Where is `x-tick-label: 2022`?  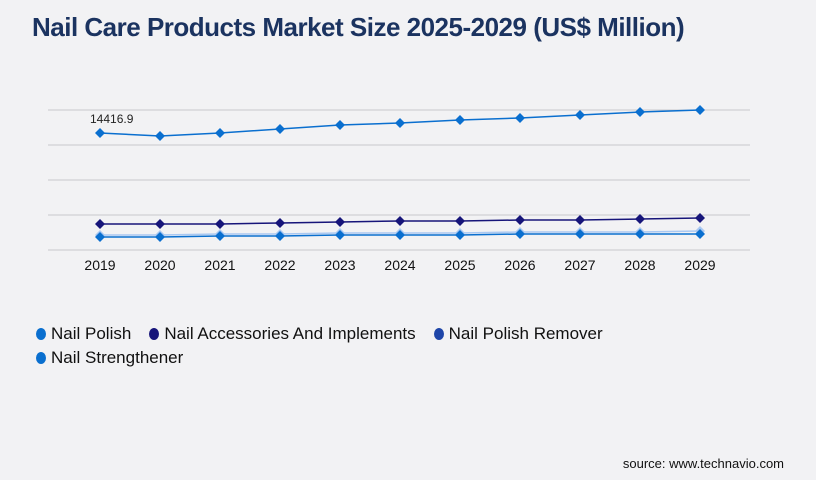
x-tick-label: 2022 is located at coordinates (279, 265).